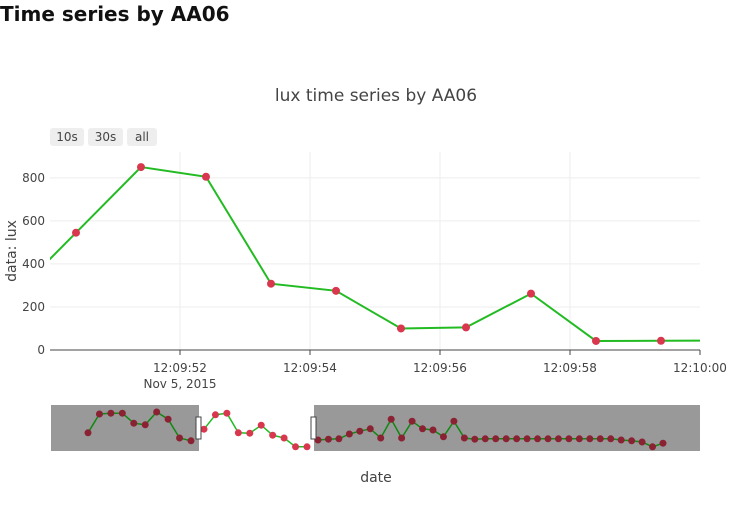 This screenshot has height=507, width=748. I want to click on range-button-10s-label: 10s, so click(67, 137).